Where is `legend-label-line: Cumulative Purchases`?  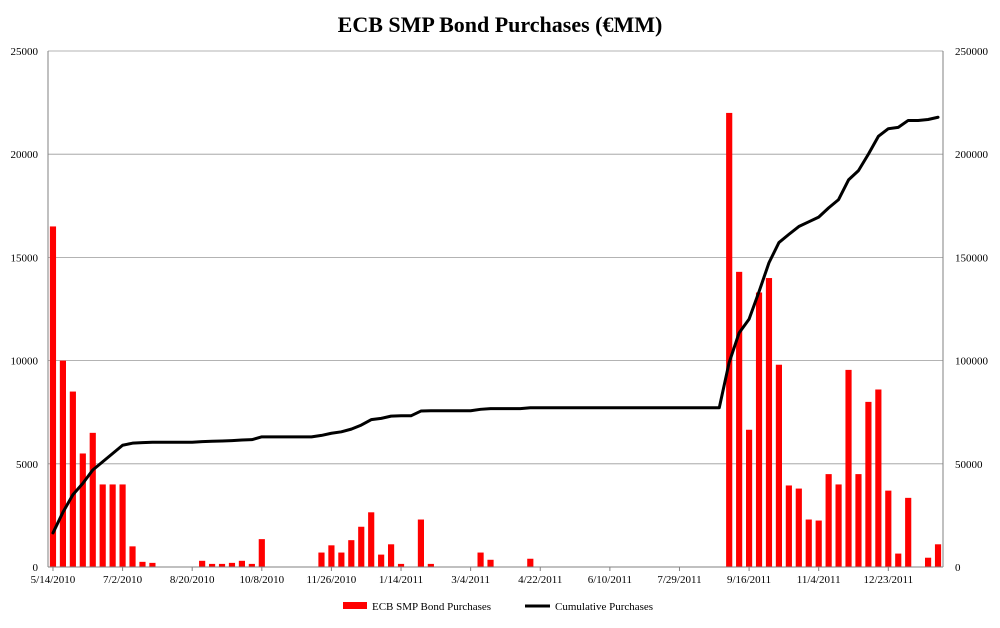
legend-label-line: Cumulative Purchases is located at coordinates (604, 607).